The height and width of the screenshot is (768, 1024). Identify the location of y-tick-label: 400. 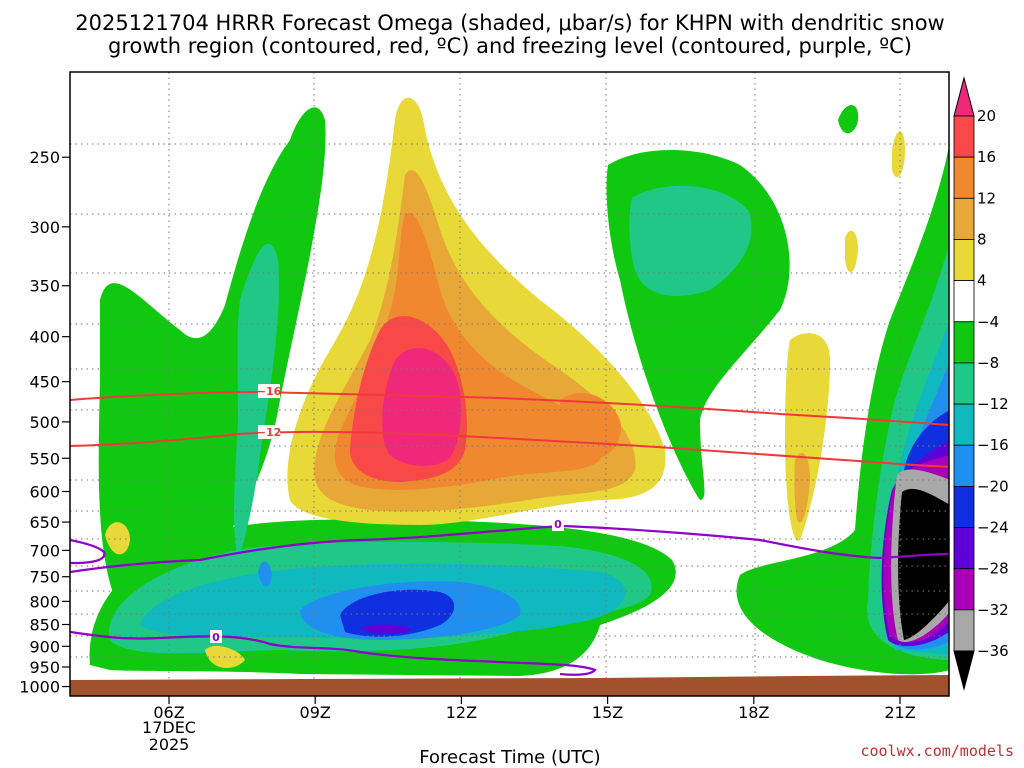
(44, 337).